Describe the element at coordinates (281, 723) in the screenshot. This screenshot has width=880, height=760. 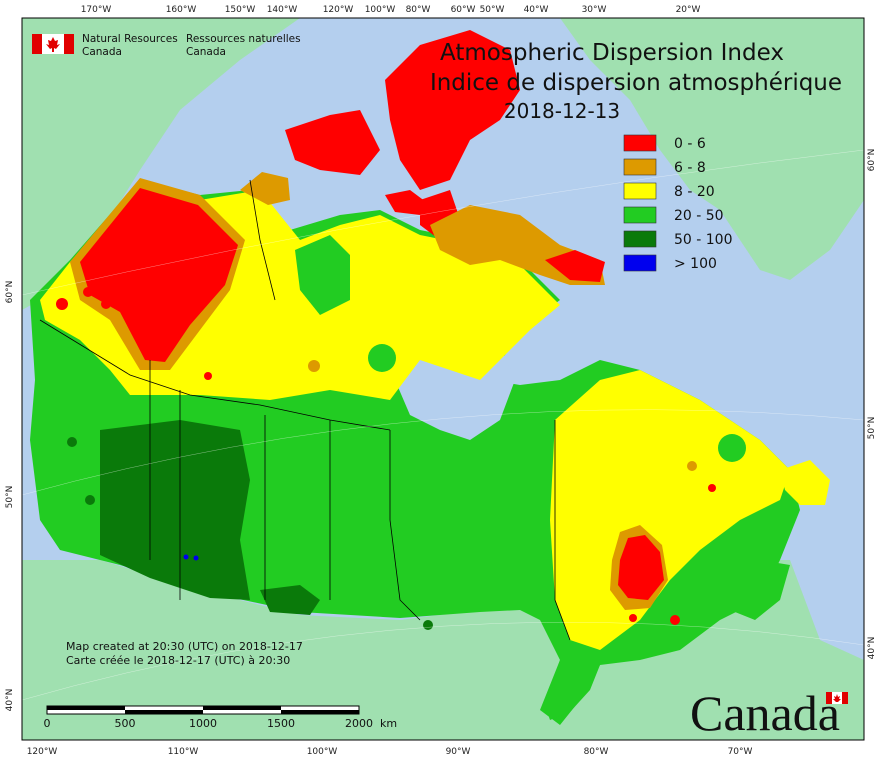
I see `scale-label: 1500` at that location.